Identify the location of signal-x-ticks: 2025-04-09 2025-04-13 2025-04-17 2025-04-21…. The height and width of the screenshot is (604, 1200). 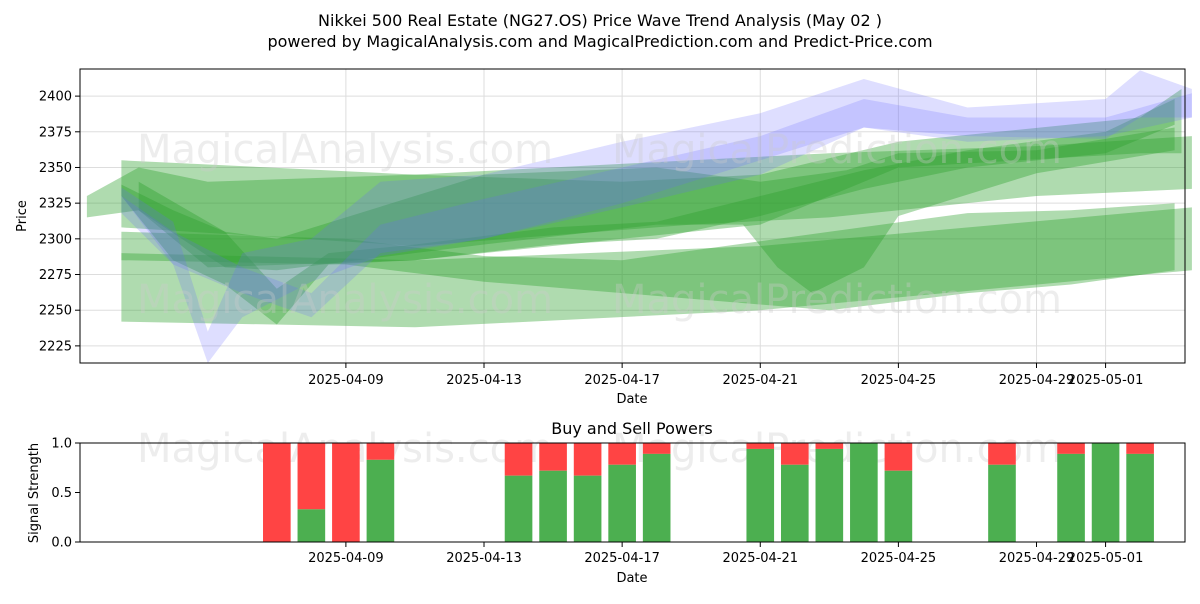
(725, 554).